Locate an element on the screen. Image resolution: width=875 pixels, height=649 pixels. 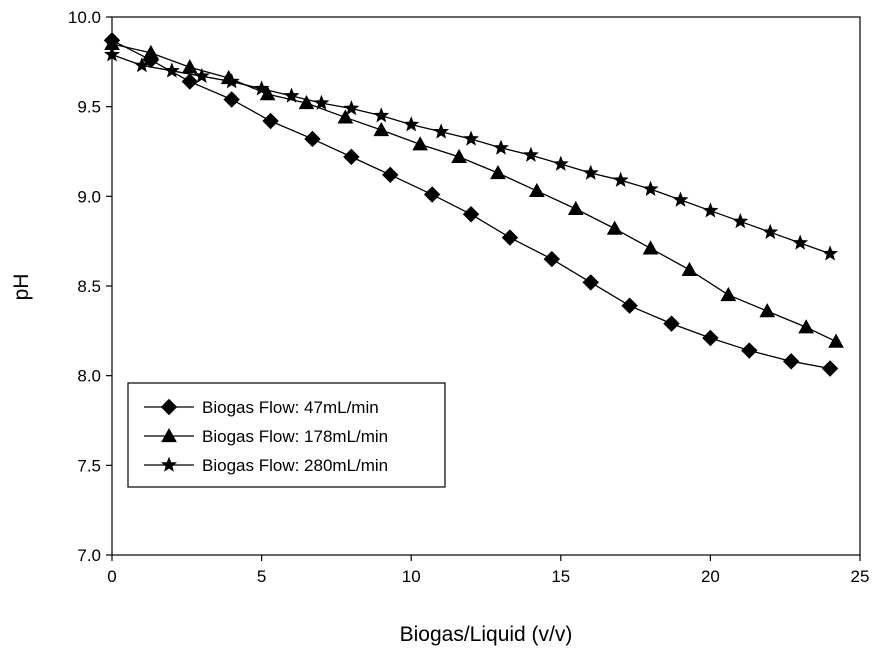
y-tick-label: 10.0 is located at coordinates (84, 17).